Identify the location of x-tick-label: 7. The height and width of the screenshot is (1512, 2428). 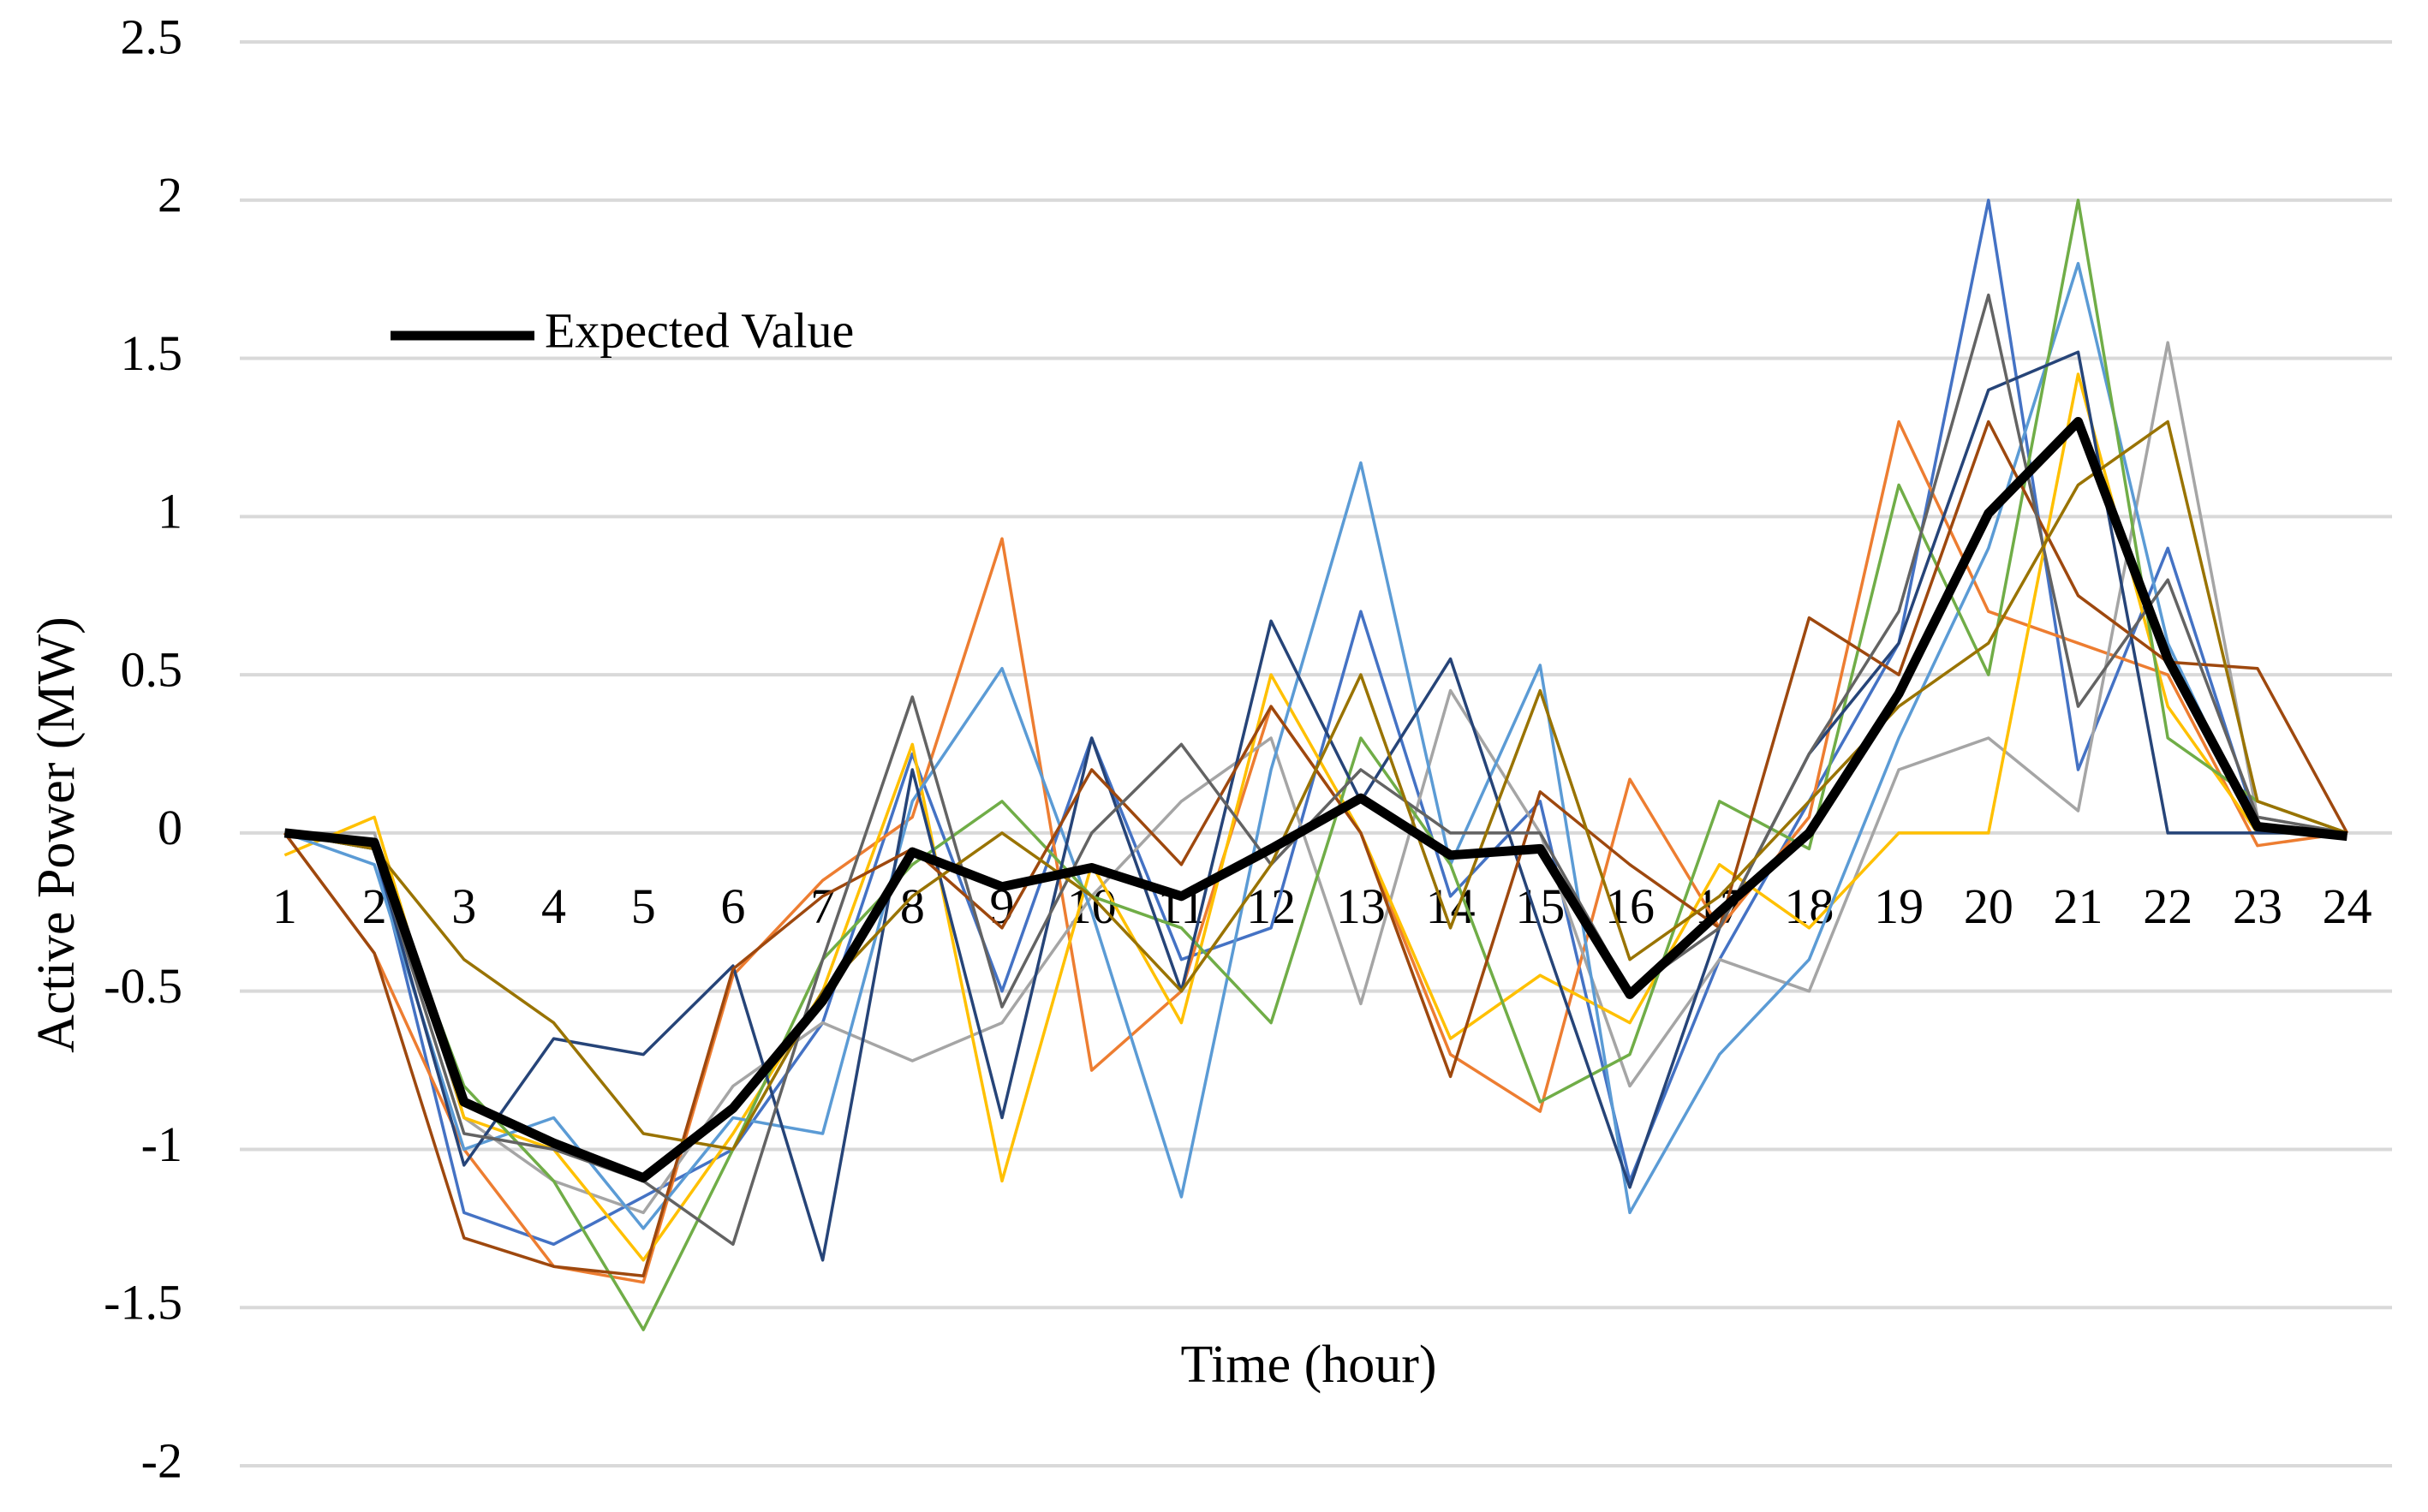
(823, 906).